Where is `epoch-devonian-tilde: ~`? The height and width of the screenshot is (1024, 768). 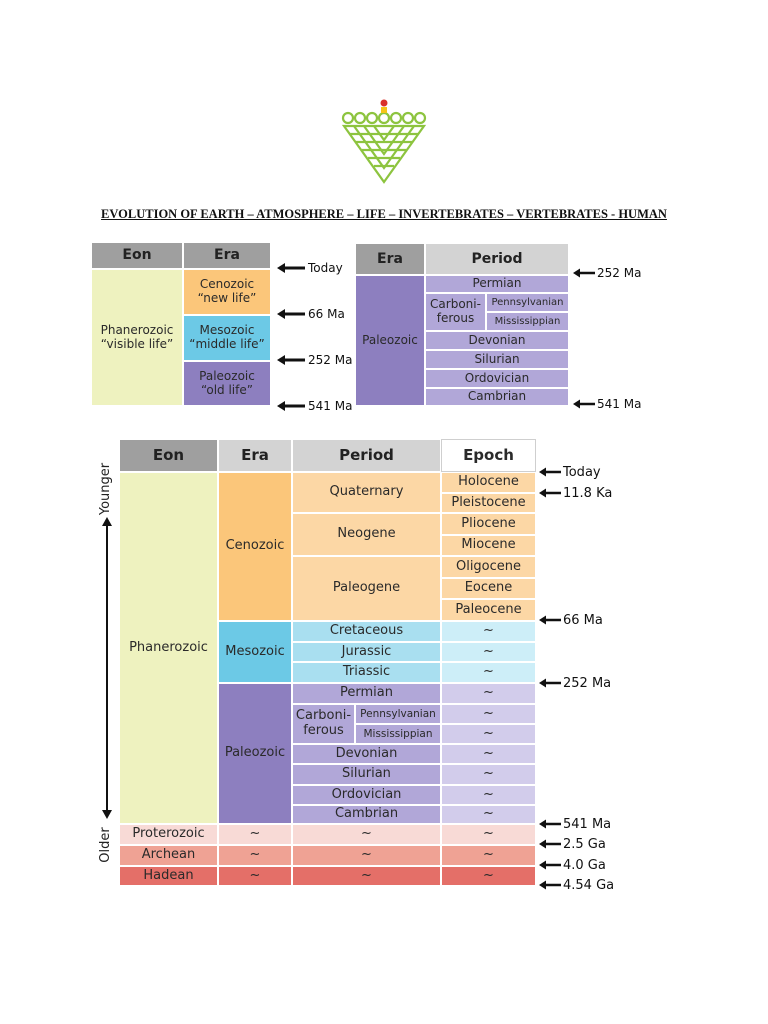 epoch-devonian-tilde: ~ is located at coordinates (488, 754).